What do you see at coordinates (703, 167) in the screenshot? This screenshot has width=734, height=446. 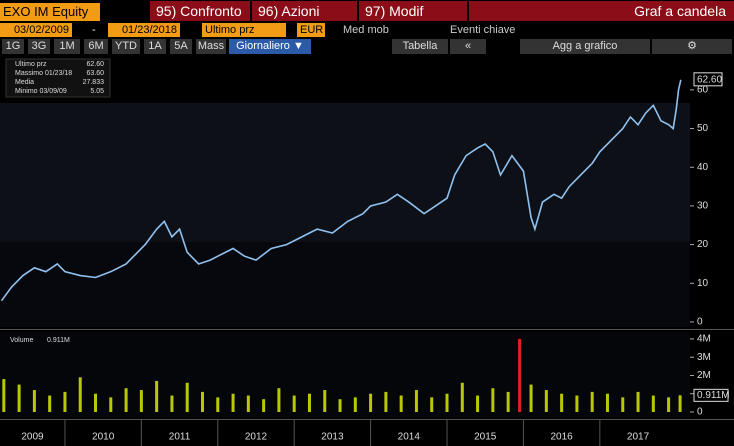 I see `y-tick-label: 40` at bounding box center [703, 167].